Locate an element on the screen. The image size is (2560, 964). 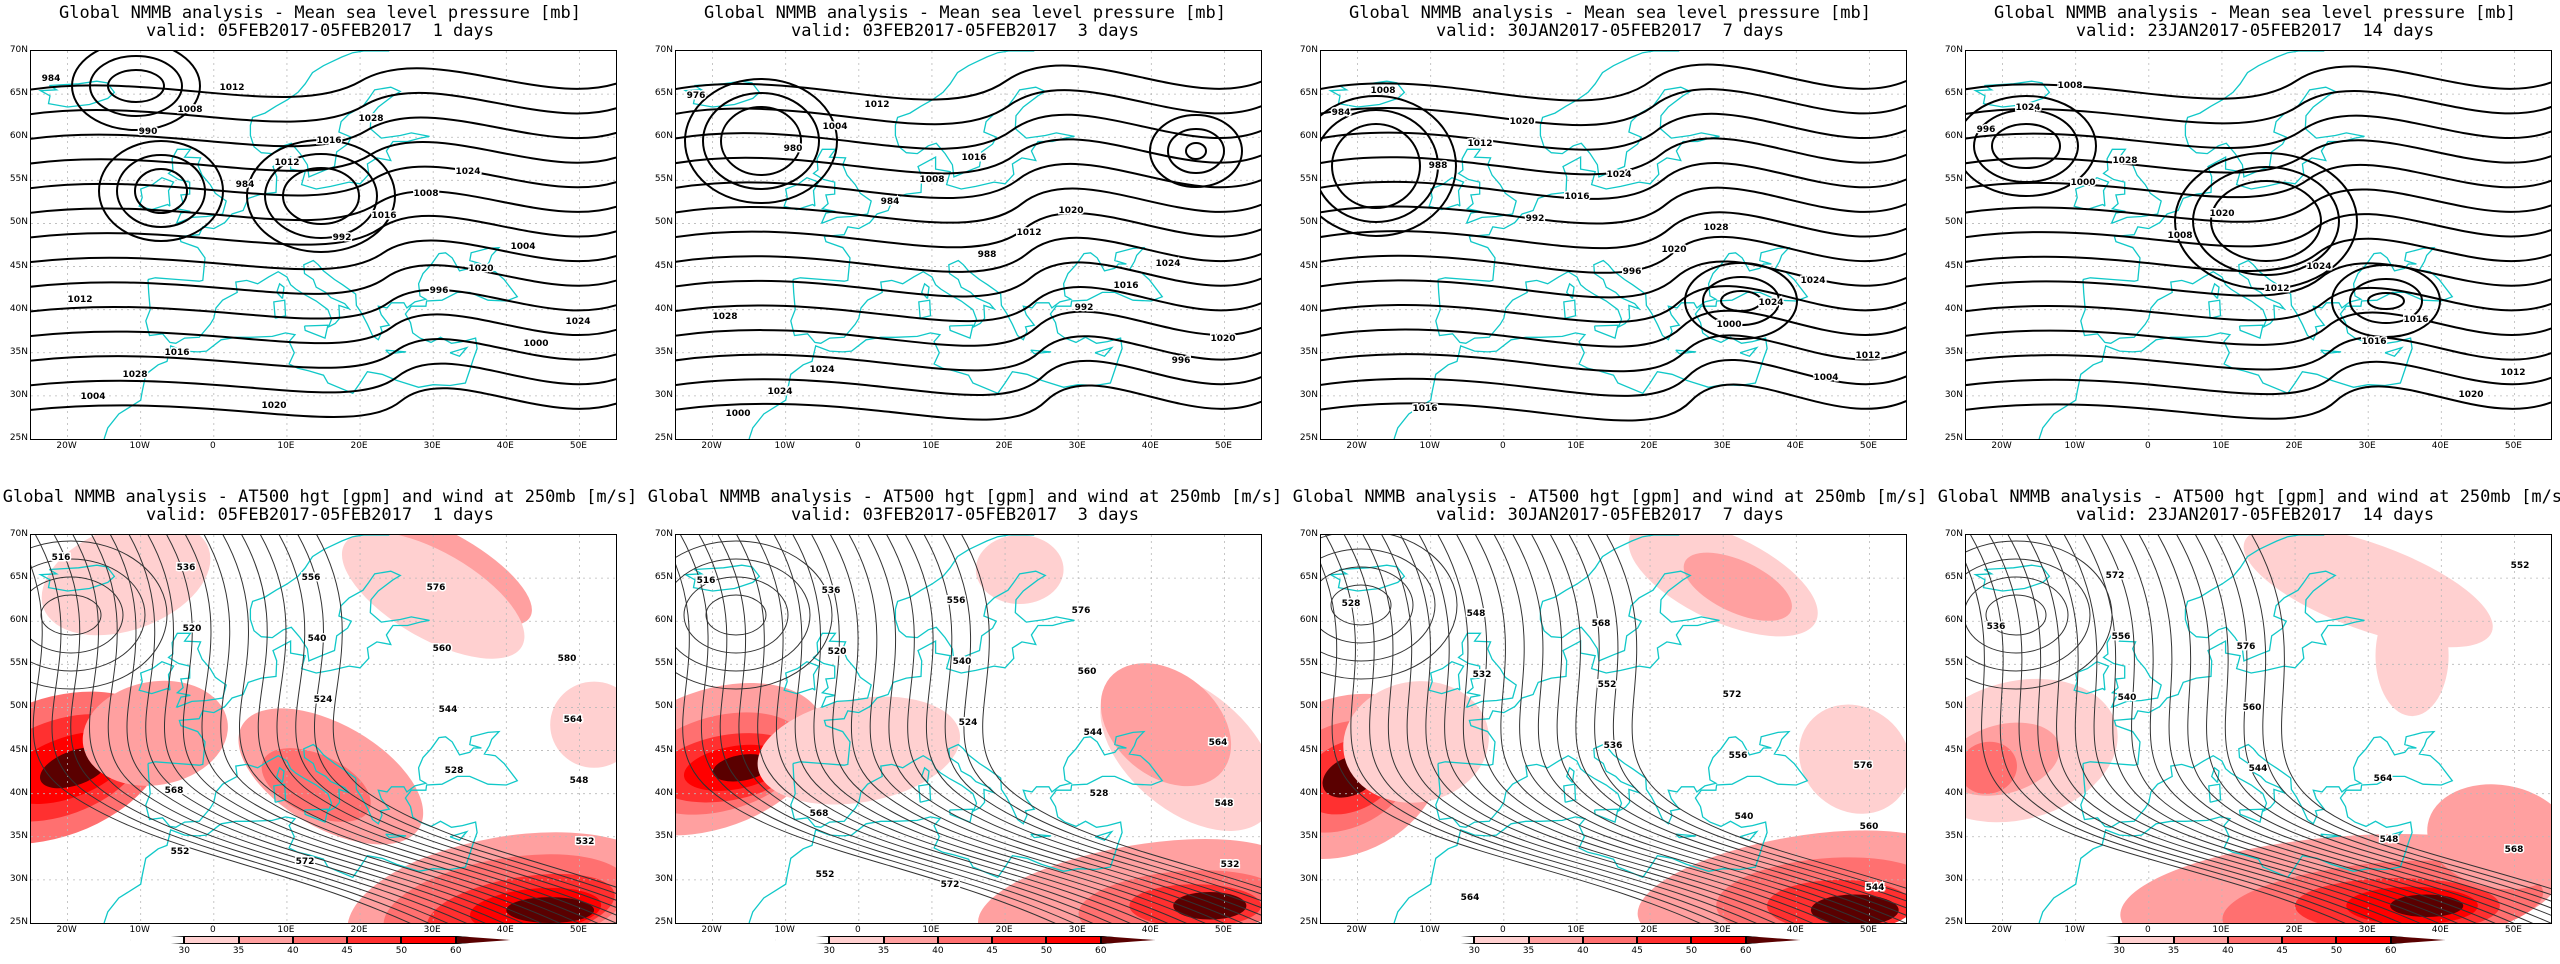
panel-subtitle: valid: 30JAN2017-05FEB2017 7 days is located at coordinates (1610, 31).